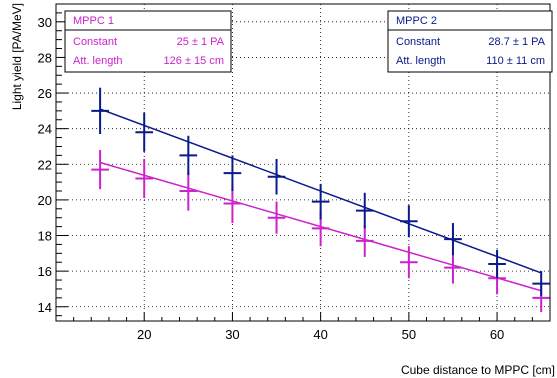  I want to click on legend-mppc1-att-value: 126 ± 15 cm, so click(194, 61).